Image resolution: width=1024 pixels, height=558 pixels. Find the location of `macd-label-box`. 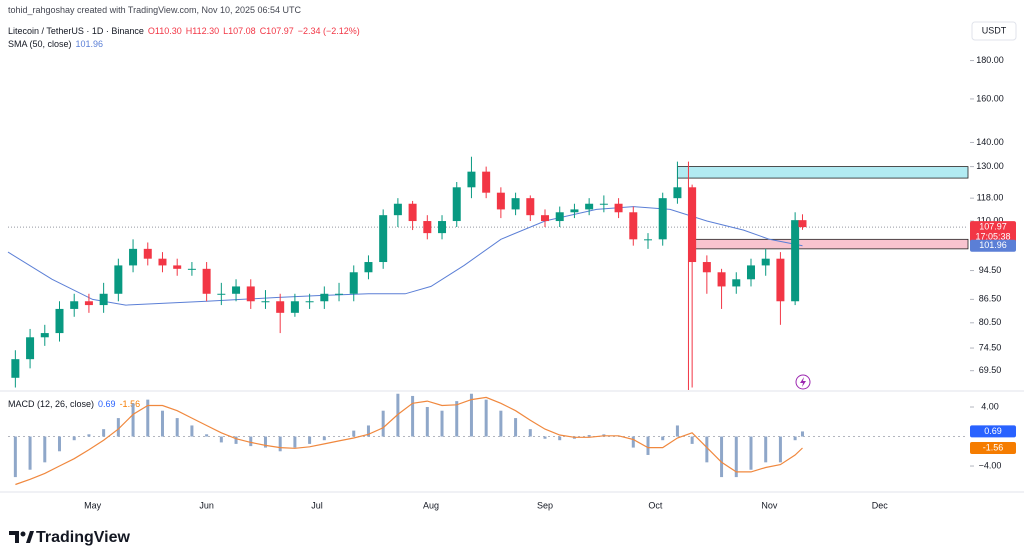

macd-label-box is located at coordinates (993, 431).